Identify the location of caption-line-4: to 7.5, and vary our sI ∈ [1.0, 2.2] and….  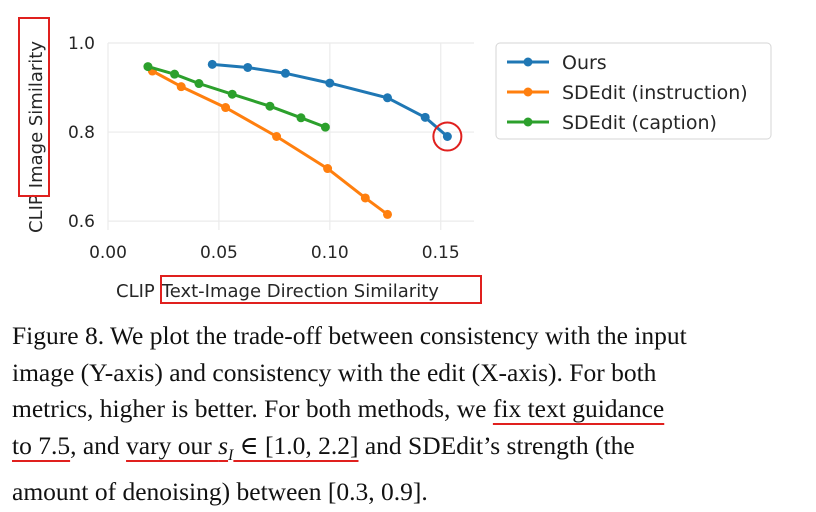
(408, 451).